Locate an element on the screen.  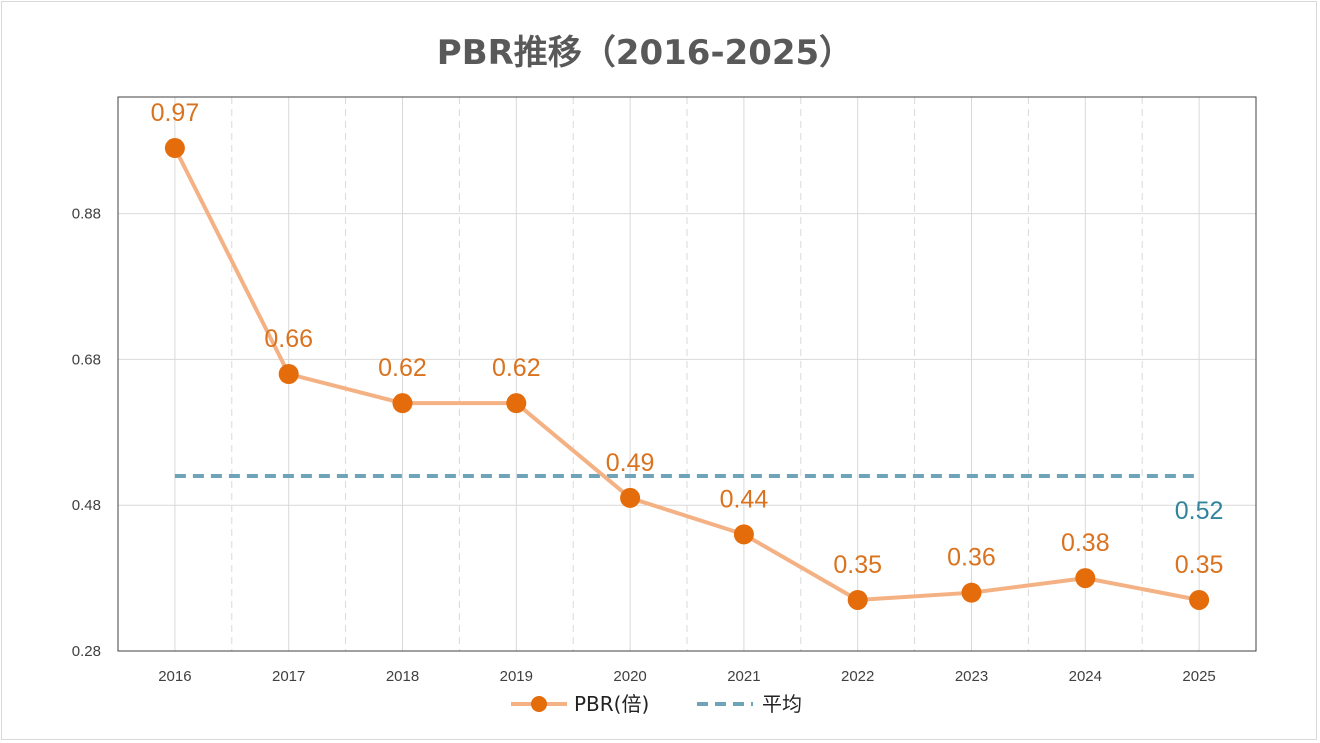
x-tick-label: 2019 is located at coordinates (516, 676).